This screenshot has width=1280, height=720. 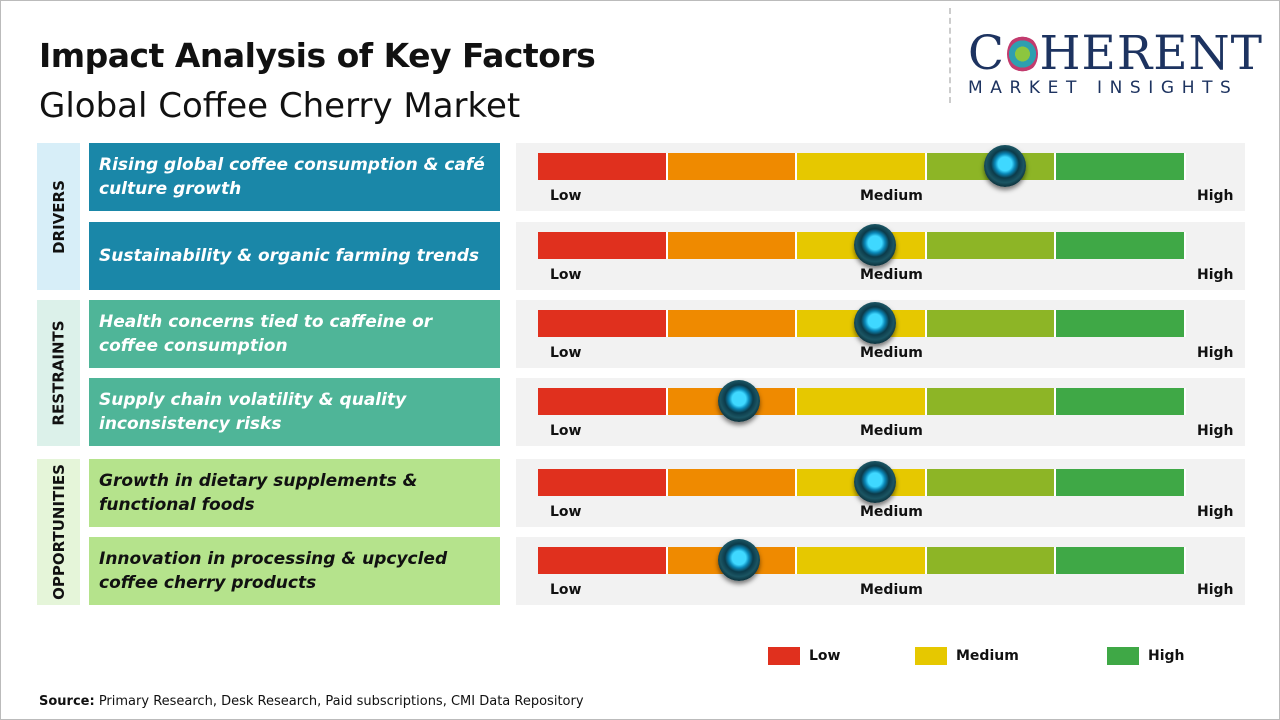 I want to click on category-label: OPPORTUNITIES, so click(x=58, y=532).